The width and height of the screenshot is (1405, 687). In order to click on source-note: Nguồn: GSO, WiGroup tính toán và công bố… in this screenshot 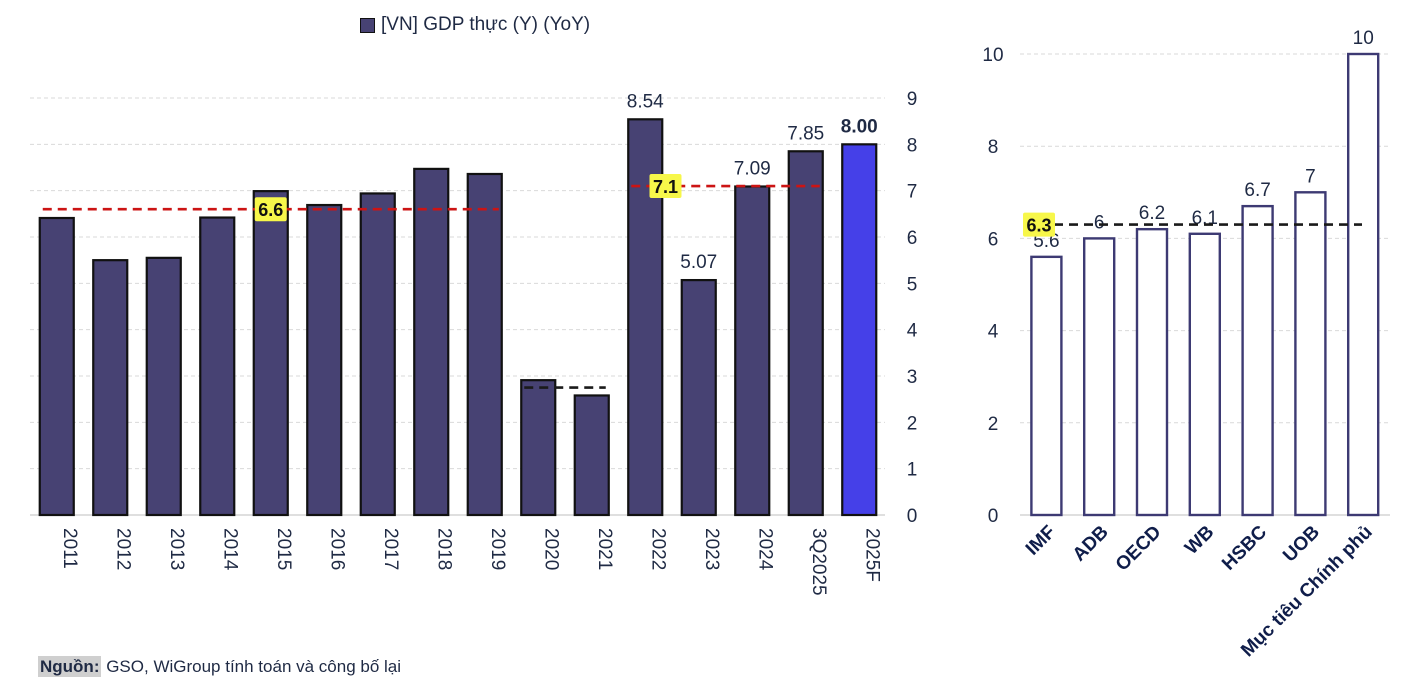, I will do `click(220, 666)`.